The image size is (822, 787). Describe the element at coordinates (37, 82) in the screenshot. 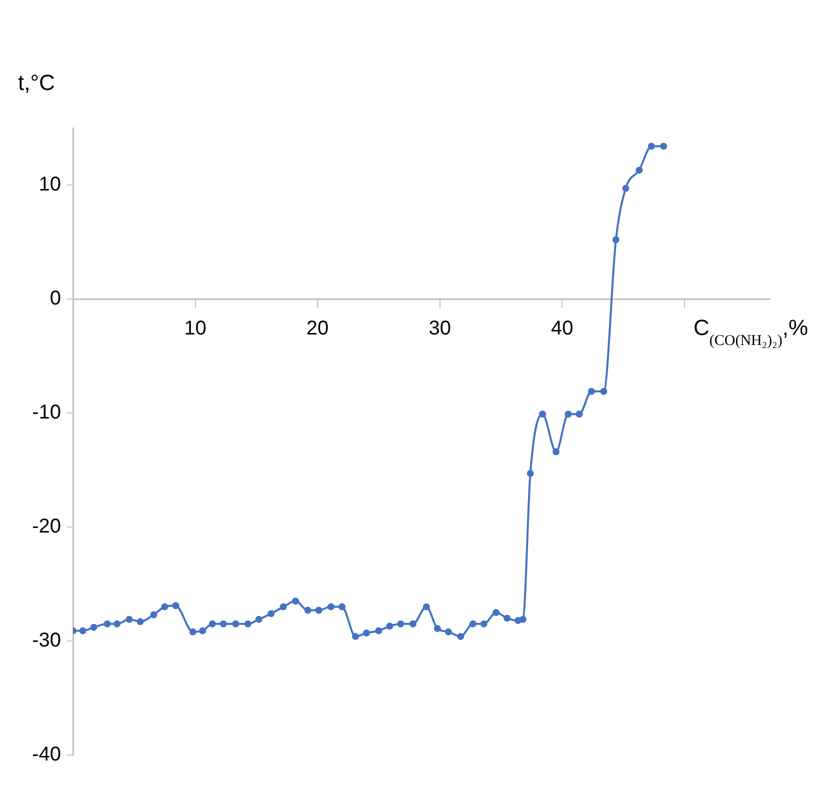

I see `y-axis-title: t,°C` at that location.